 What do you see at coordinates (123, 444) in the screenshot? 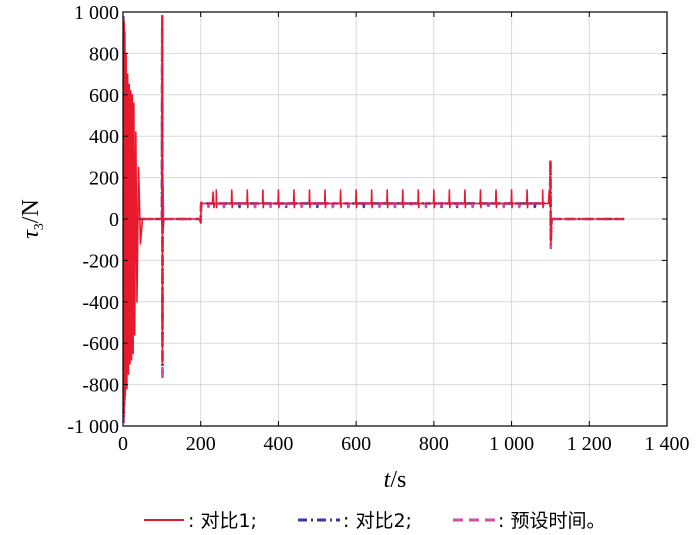
I see `x-tick-label: 0` at bounding box center [123, 444].